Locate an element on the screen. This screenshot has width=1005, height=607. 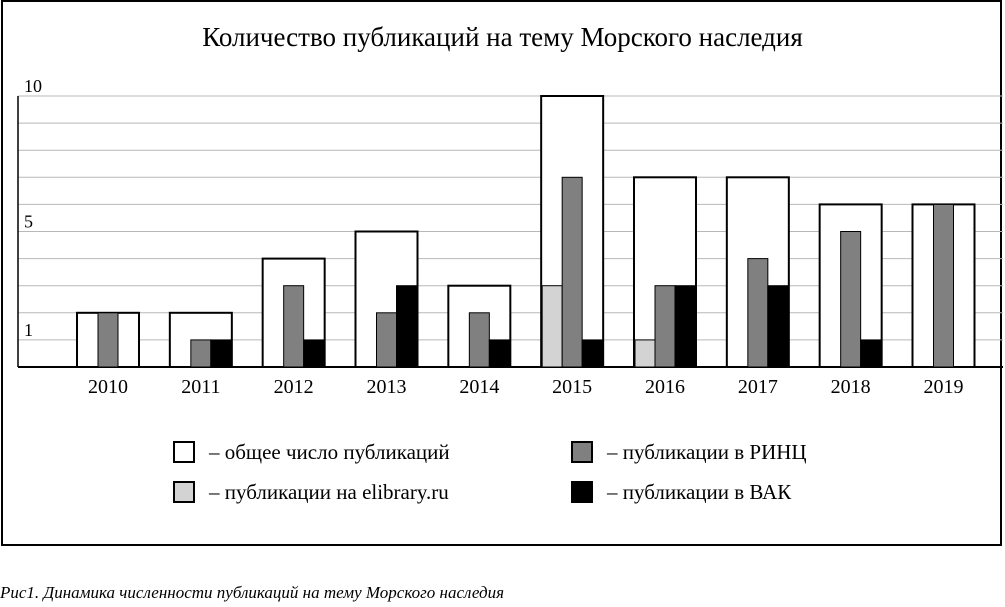
legend-label-total: – общее число публикаций is located at coordinates (329, 451).